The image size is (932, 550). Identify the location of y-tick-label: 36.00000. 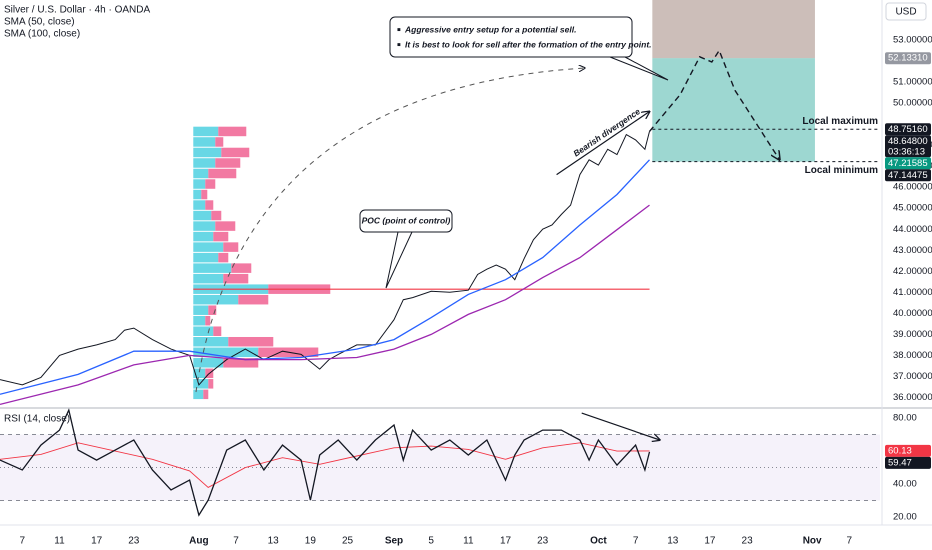
(912, 397).